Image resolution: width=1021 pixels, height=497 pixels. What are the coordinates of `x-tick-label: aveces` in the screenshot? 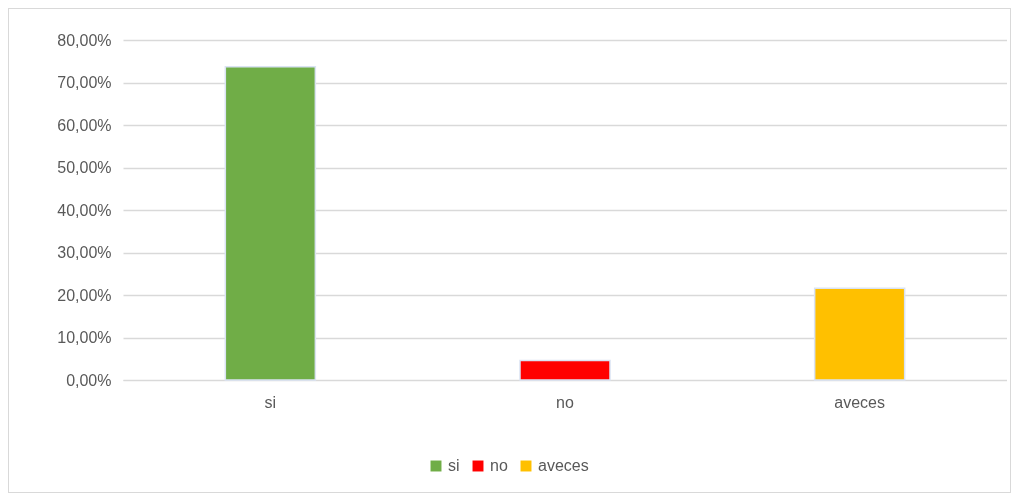 It's located at (860, 402).